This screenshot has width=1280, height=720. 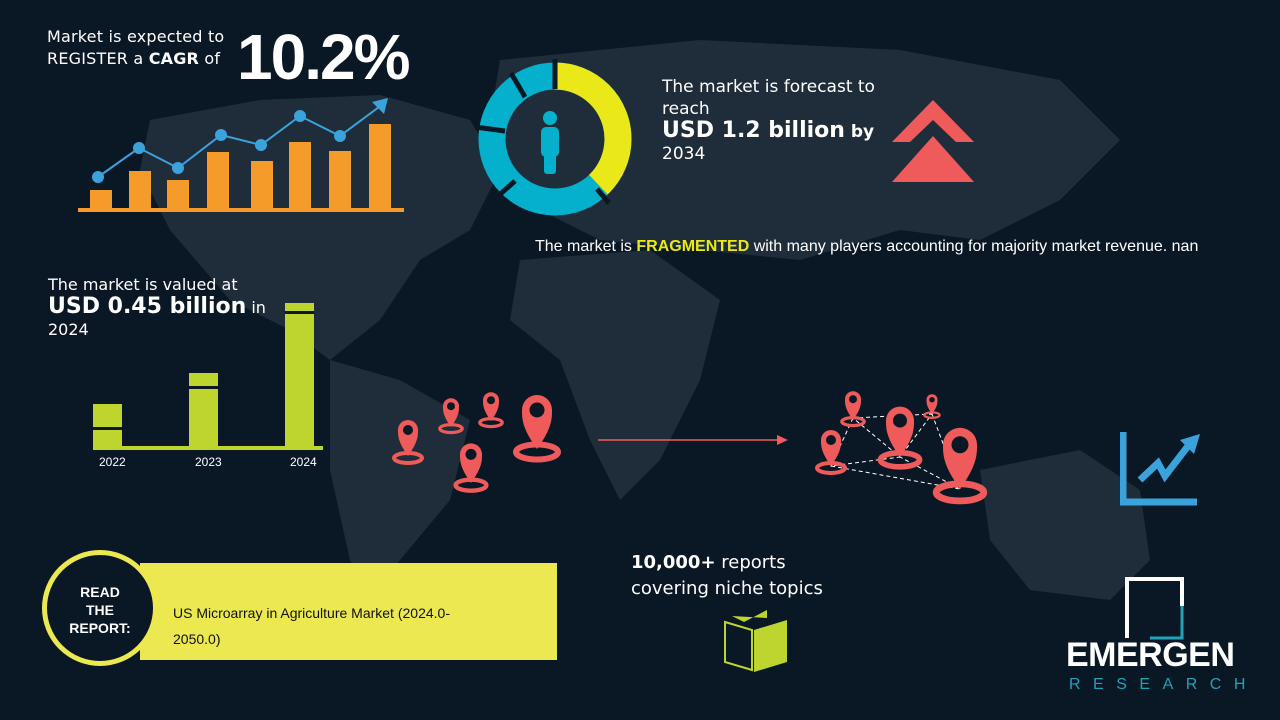 What do you see at coordinates (147, 306) in the screenshot?
I see `valued-value: USD 0.45 billion` at bounding box center [147, 306].